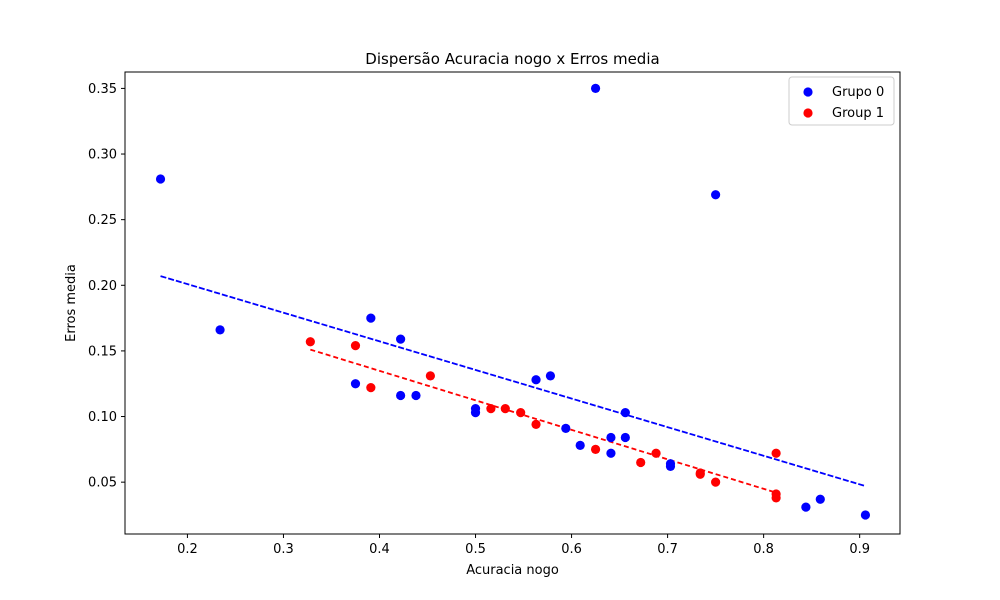 The height and width of the screenshot is (600, 1000). What do you see at coordinates (763, 549) in the screenshot?
I see `x-tick-label: 0.8` at bounding box center [763, 549].